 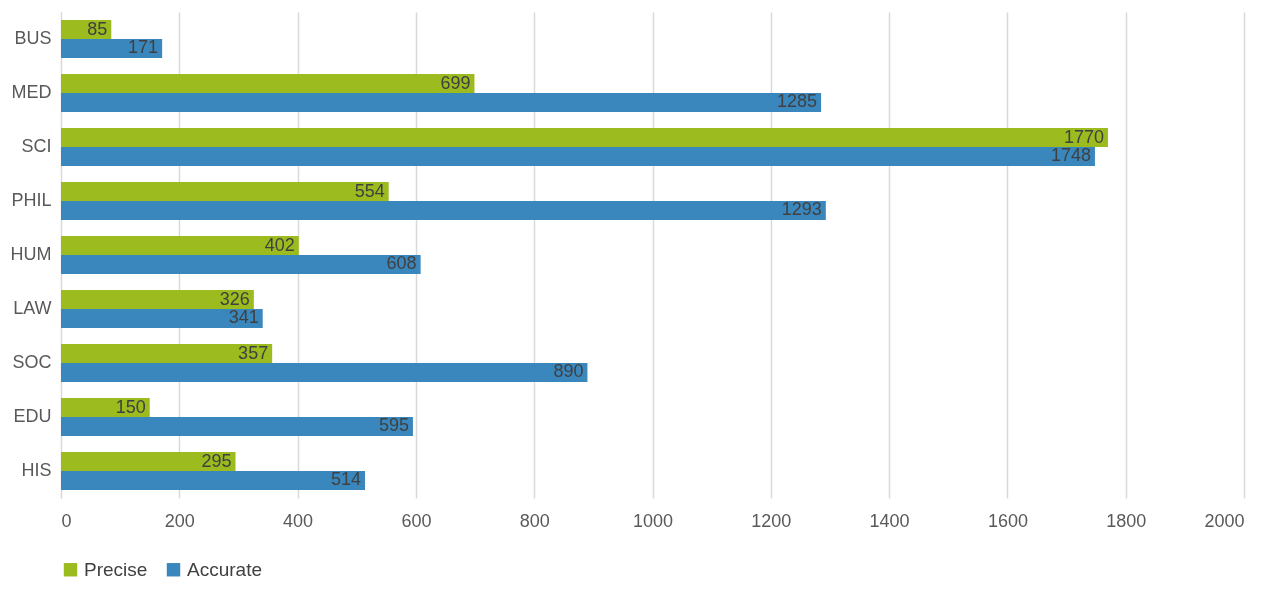 I want to click on data-label: 595, so click(x=393, y=425).